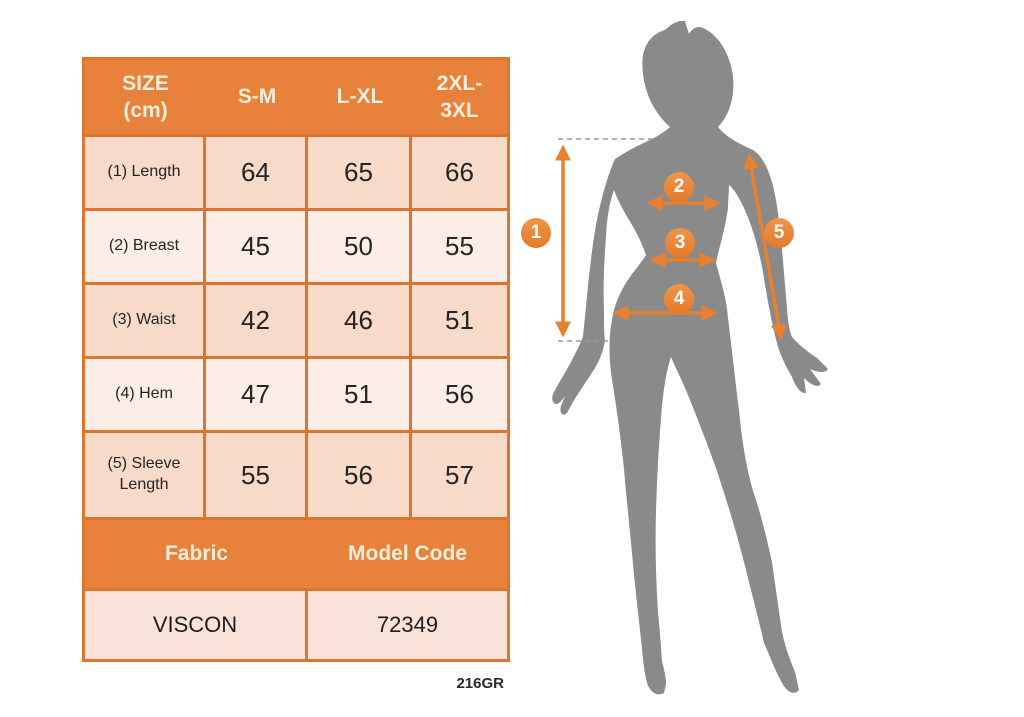 The width and height of the screenshot is (1024, 717). I want to click on header-size-unit-label: SIZE (cm), so click(145, 96).